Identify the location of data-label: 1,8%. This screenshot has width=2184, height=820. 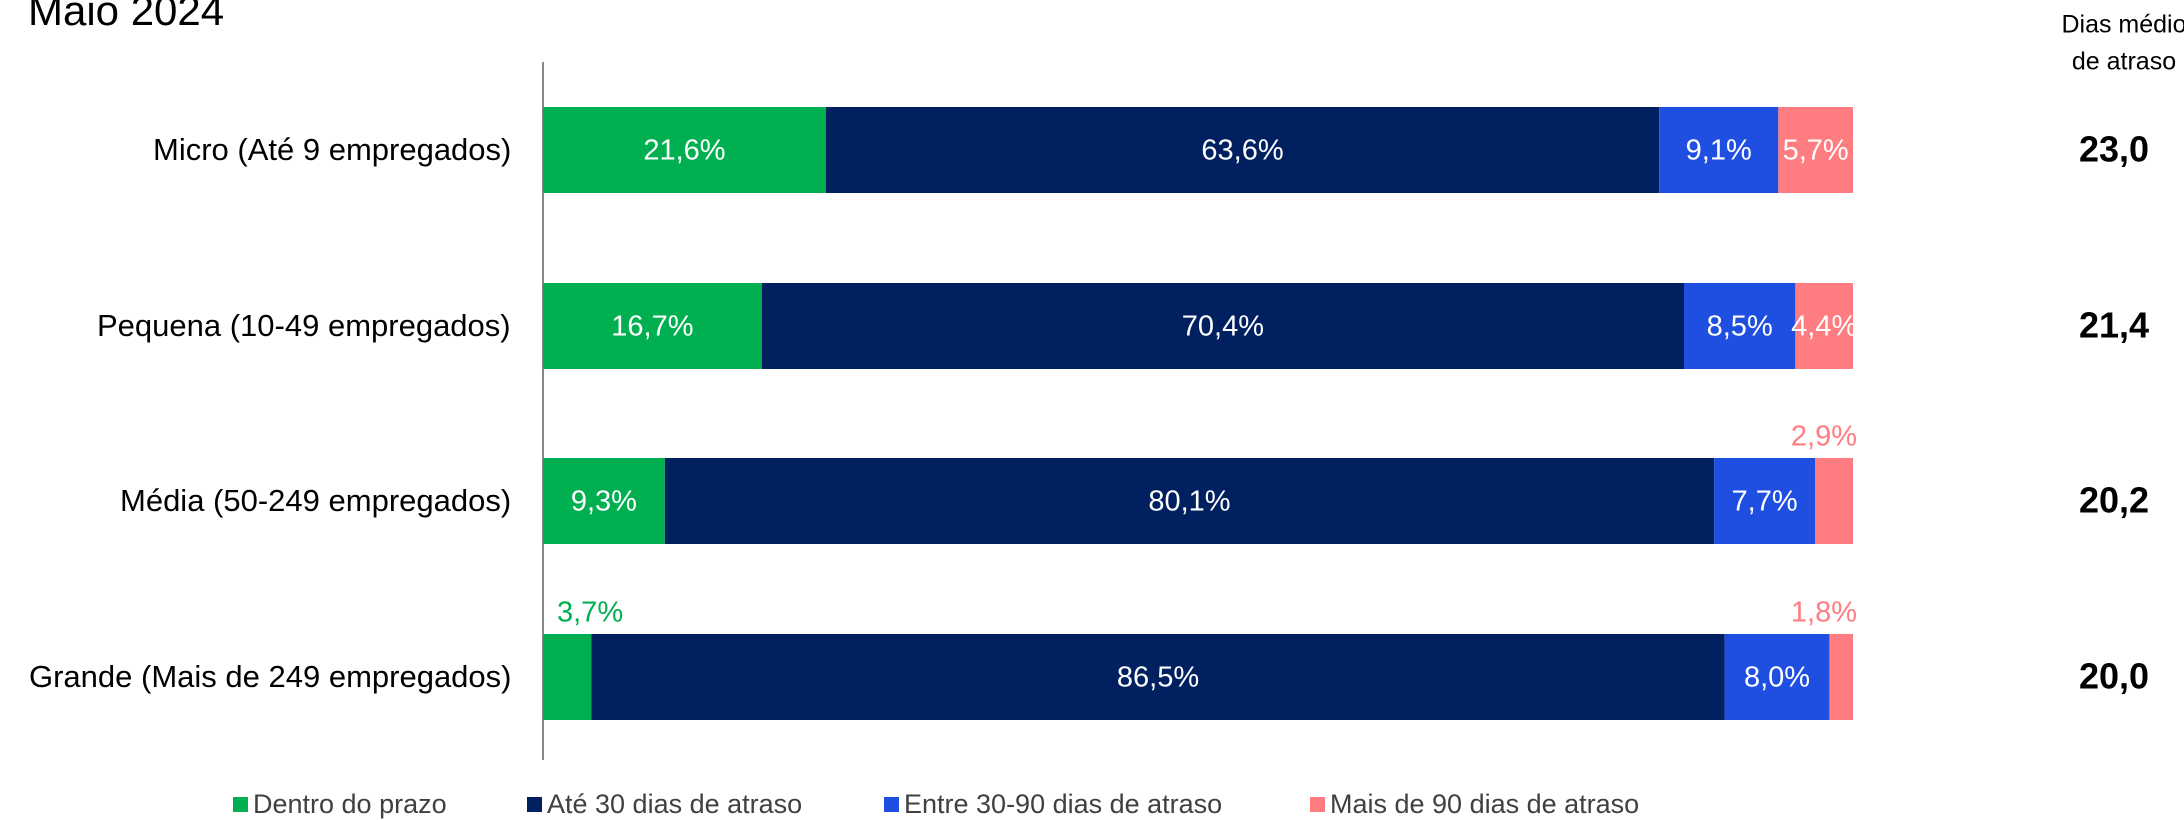
(1824, 613).